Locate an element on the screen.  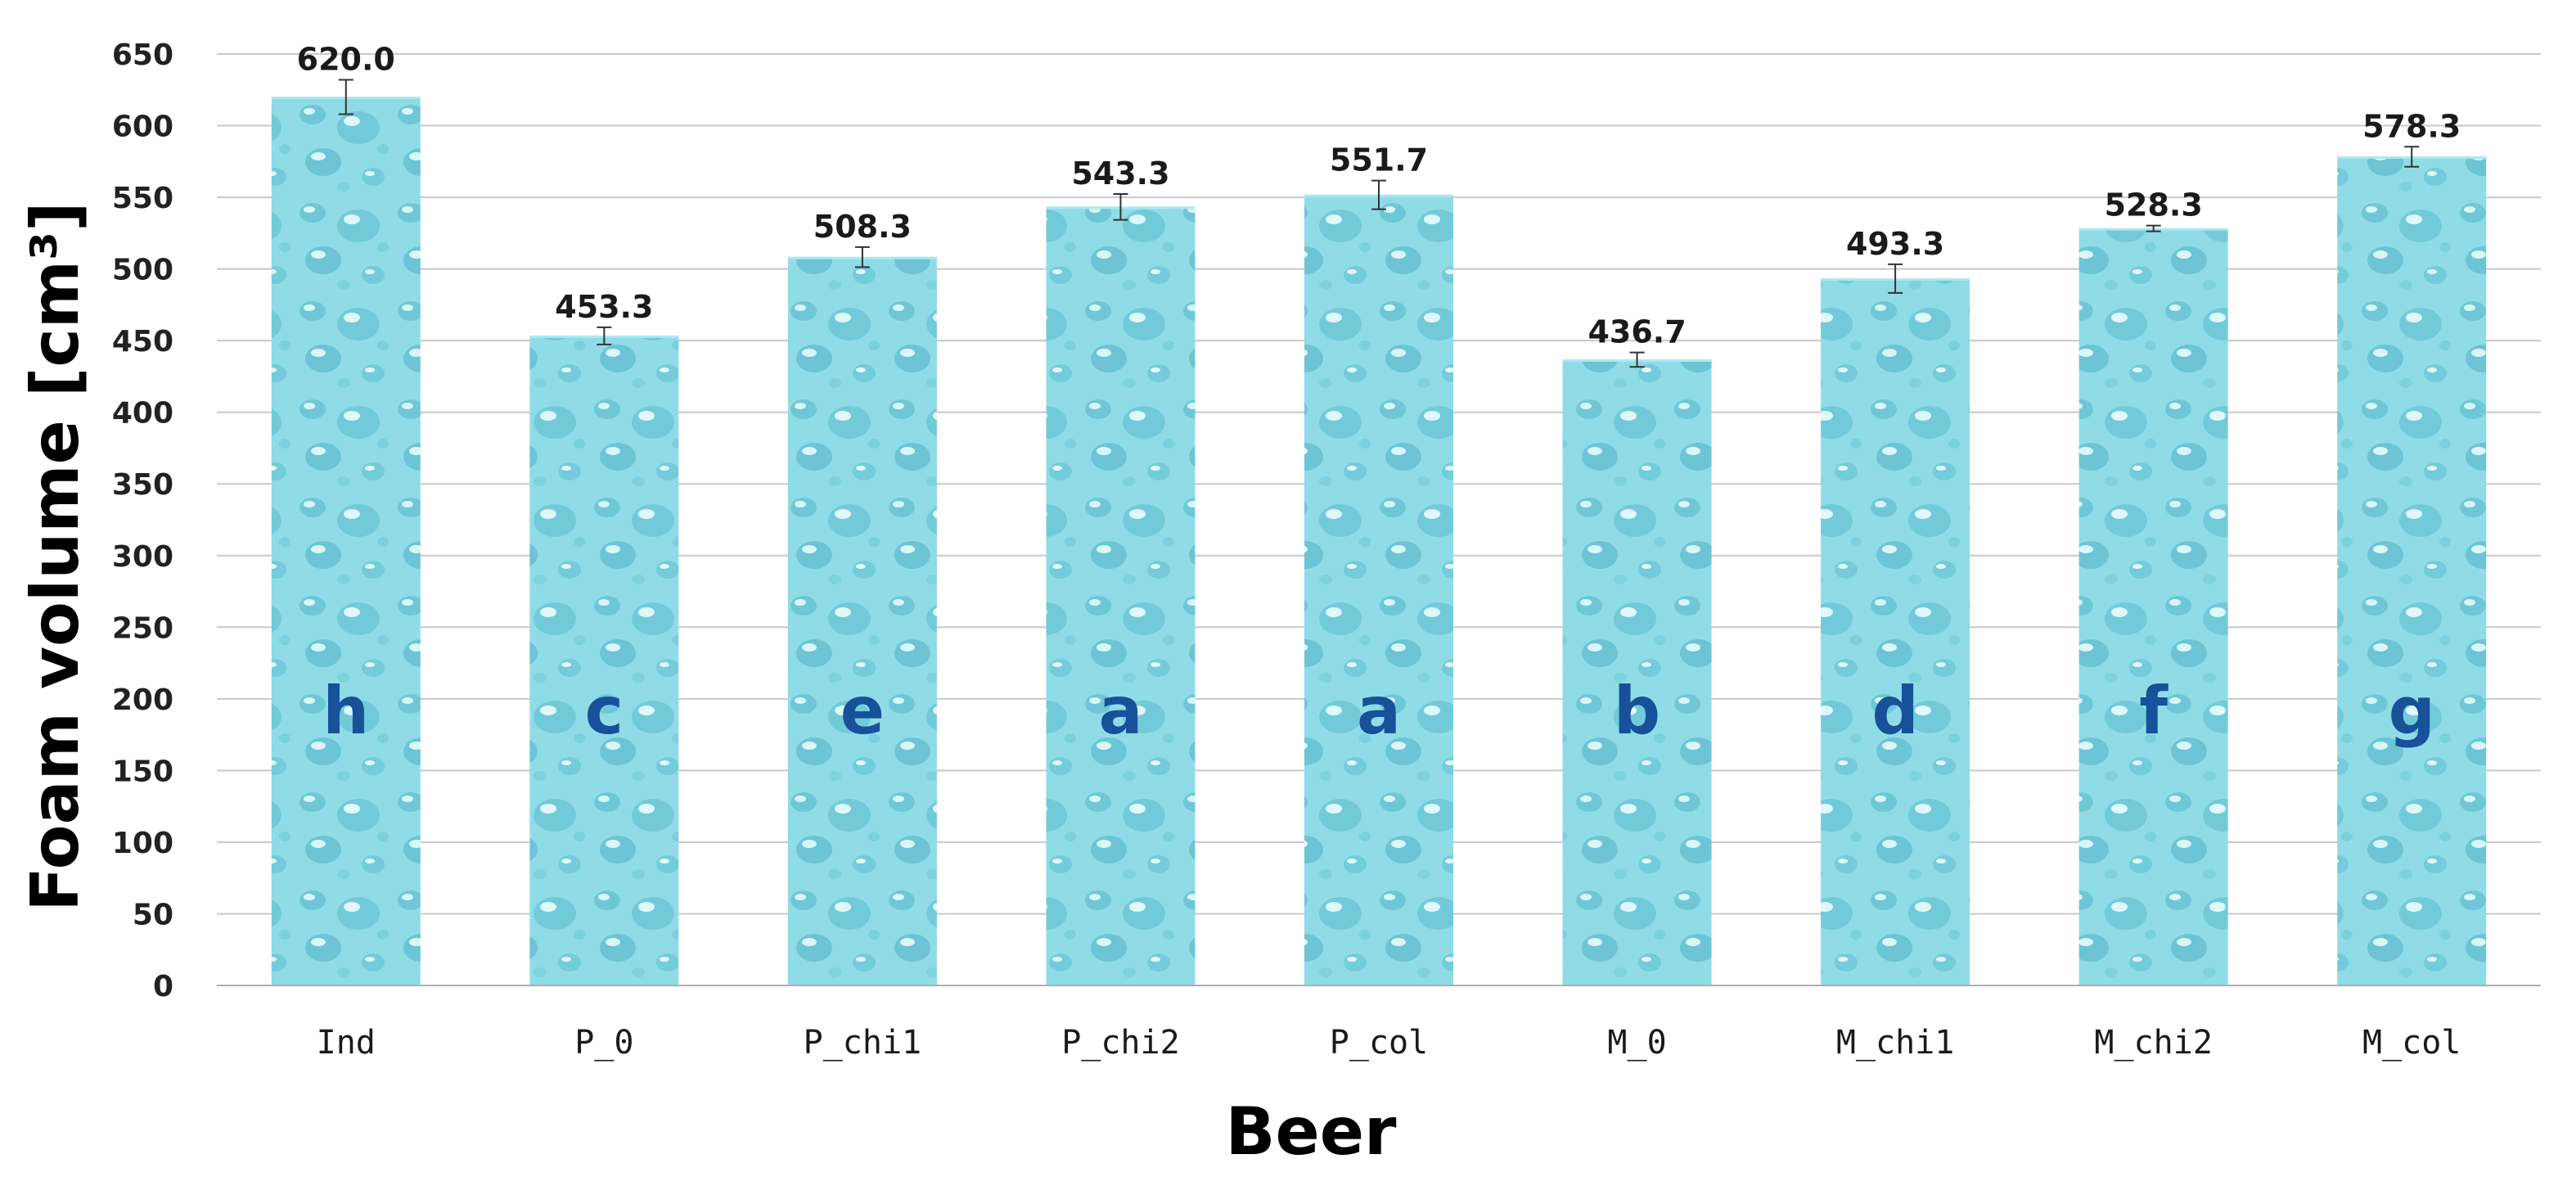
group-letter: b is located at coordinates (1637, 711).